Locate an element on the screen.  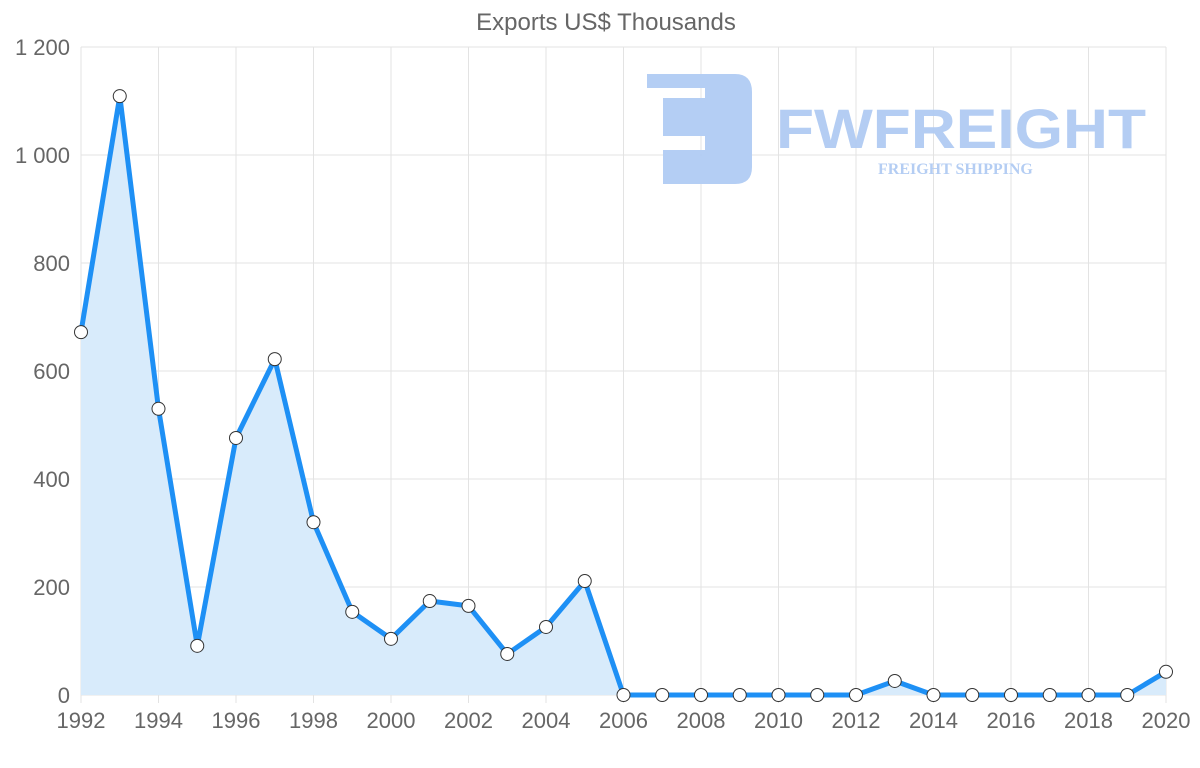
y-tick-label: 200 is located at coordinates (51, 587).